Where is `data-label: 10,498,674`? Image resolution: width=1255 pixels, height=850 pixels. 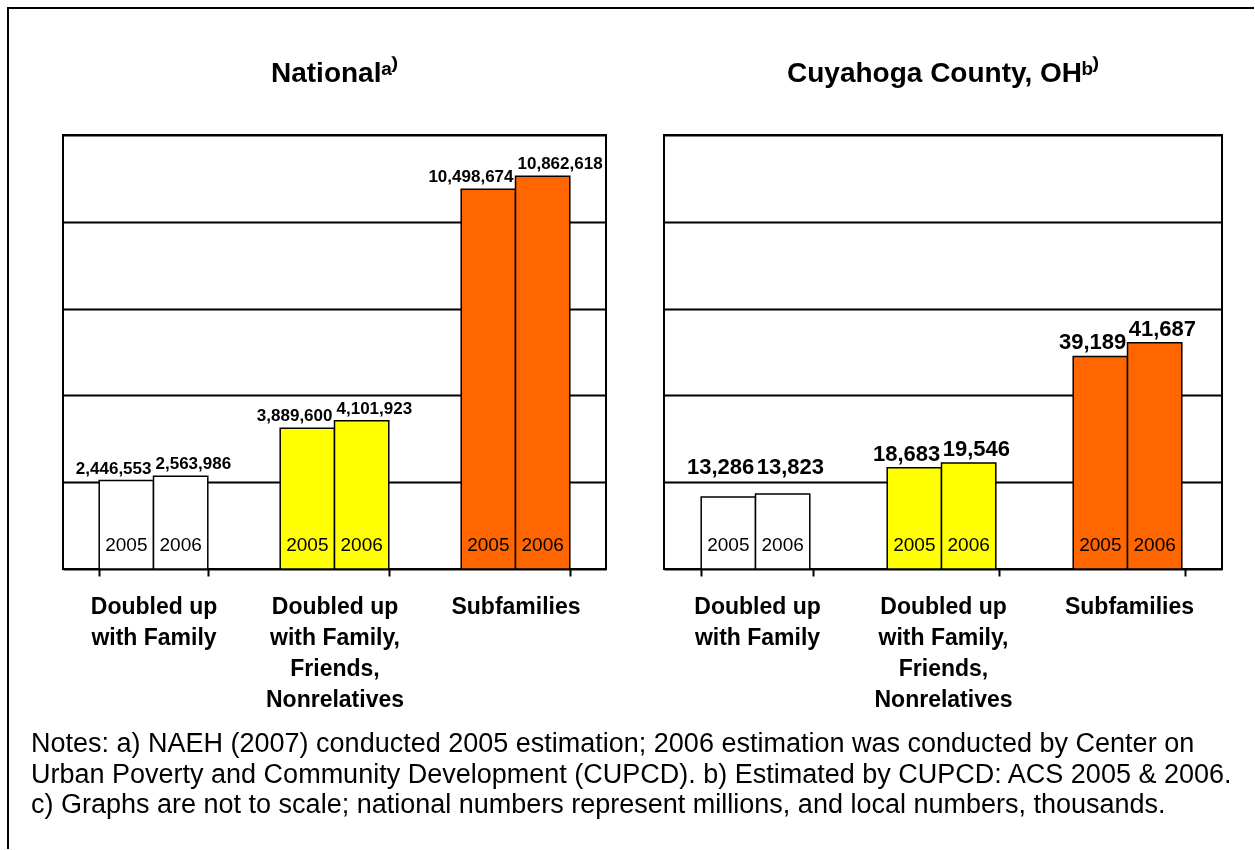 data-label: 10,498,674 is located at coordinates (471, 177).